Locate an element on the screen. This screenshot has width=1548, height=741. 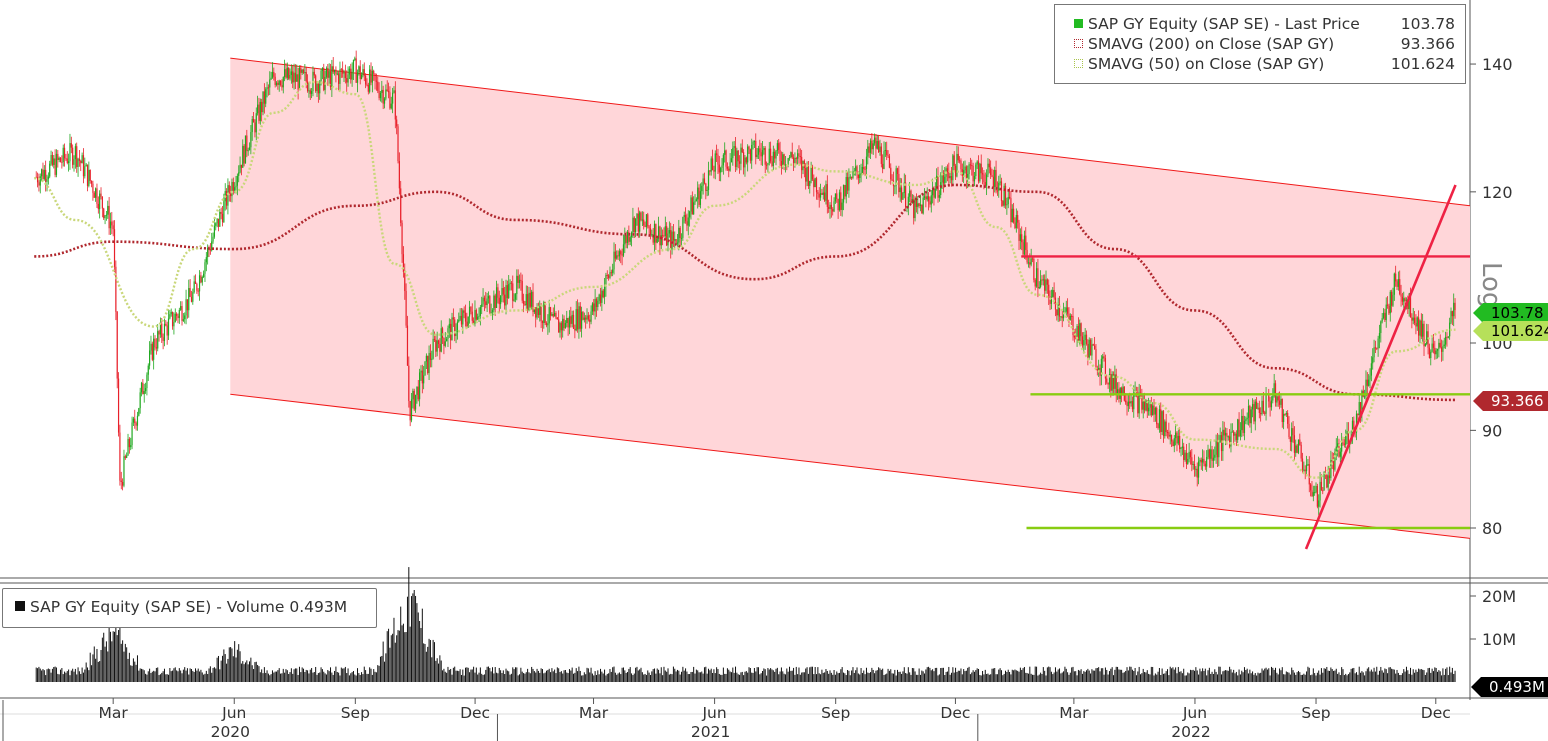
month-label-0: Mar is located at coordinates (114, 713).